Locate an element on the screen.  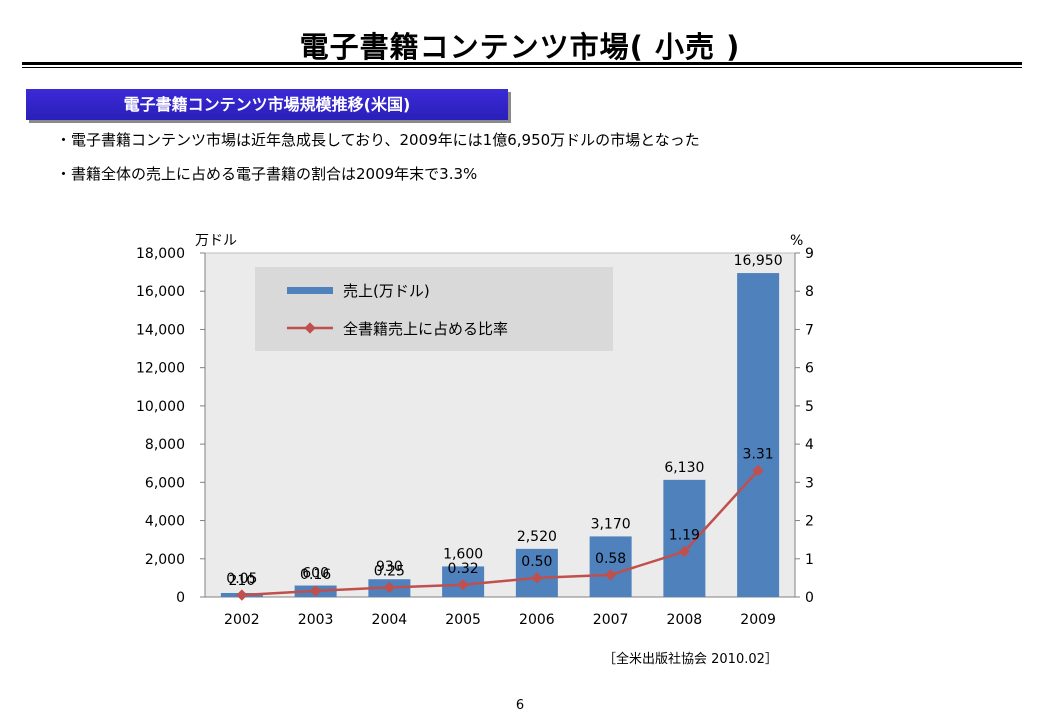
bullet-2: ・書籍全体の売上に占める電子書籍の割合は2009年末で3.3% is located at coordinates (267, 174).